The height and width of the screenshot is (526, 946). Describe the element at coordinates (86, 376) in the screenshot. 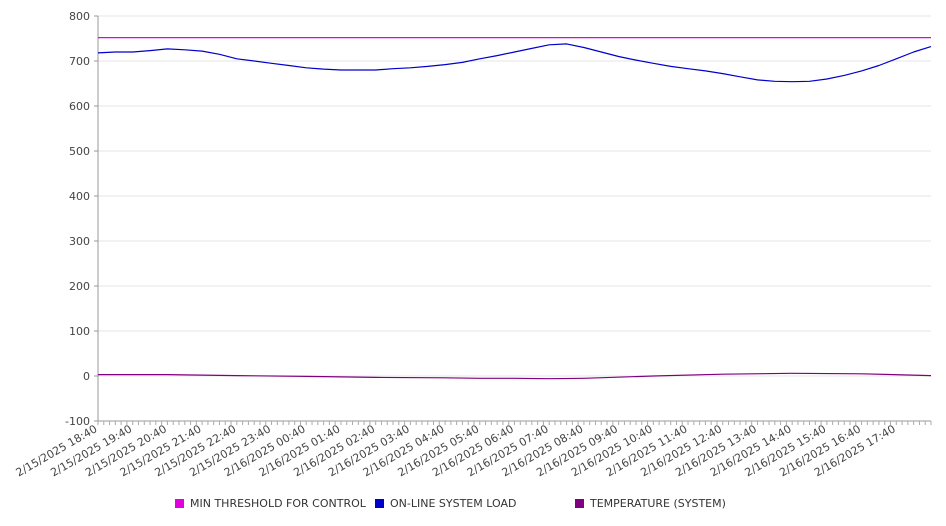

I see `y-tick-label: 0` at that location.